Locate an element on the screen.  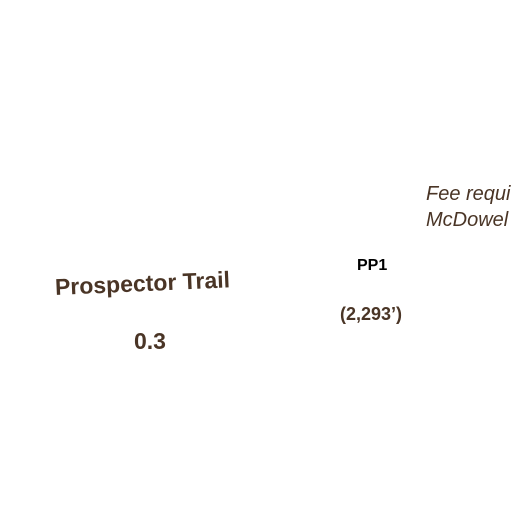
point-code-label: PP1 is located at coordinates (372, 265).